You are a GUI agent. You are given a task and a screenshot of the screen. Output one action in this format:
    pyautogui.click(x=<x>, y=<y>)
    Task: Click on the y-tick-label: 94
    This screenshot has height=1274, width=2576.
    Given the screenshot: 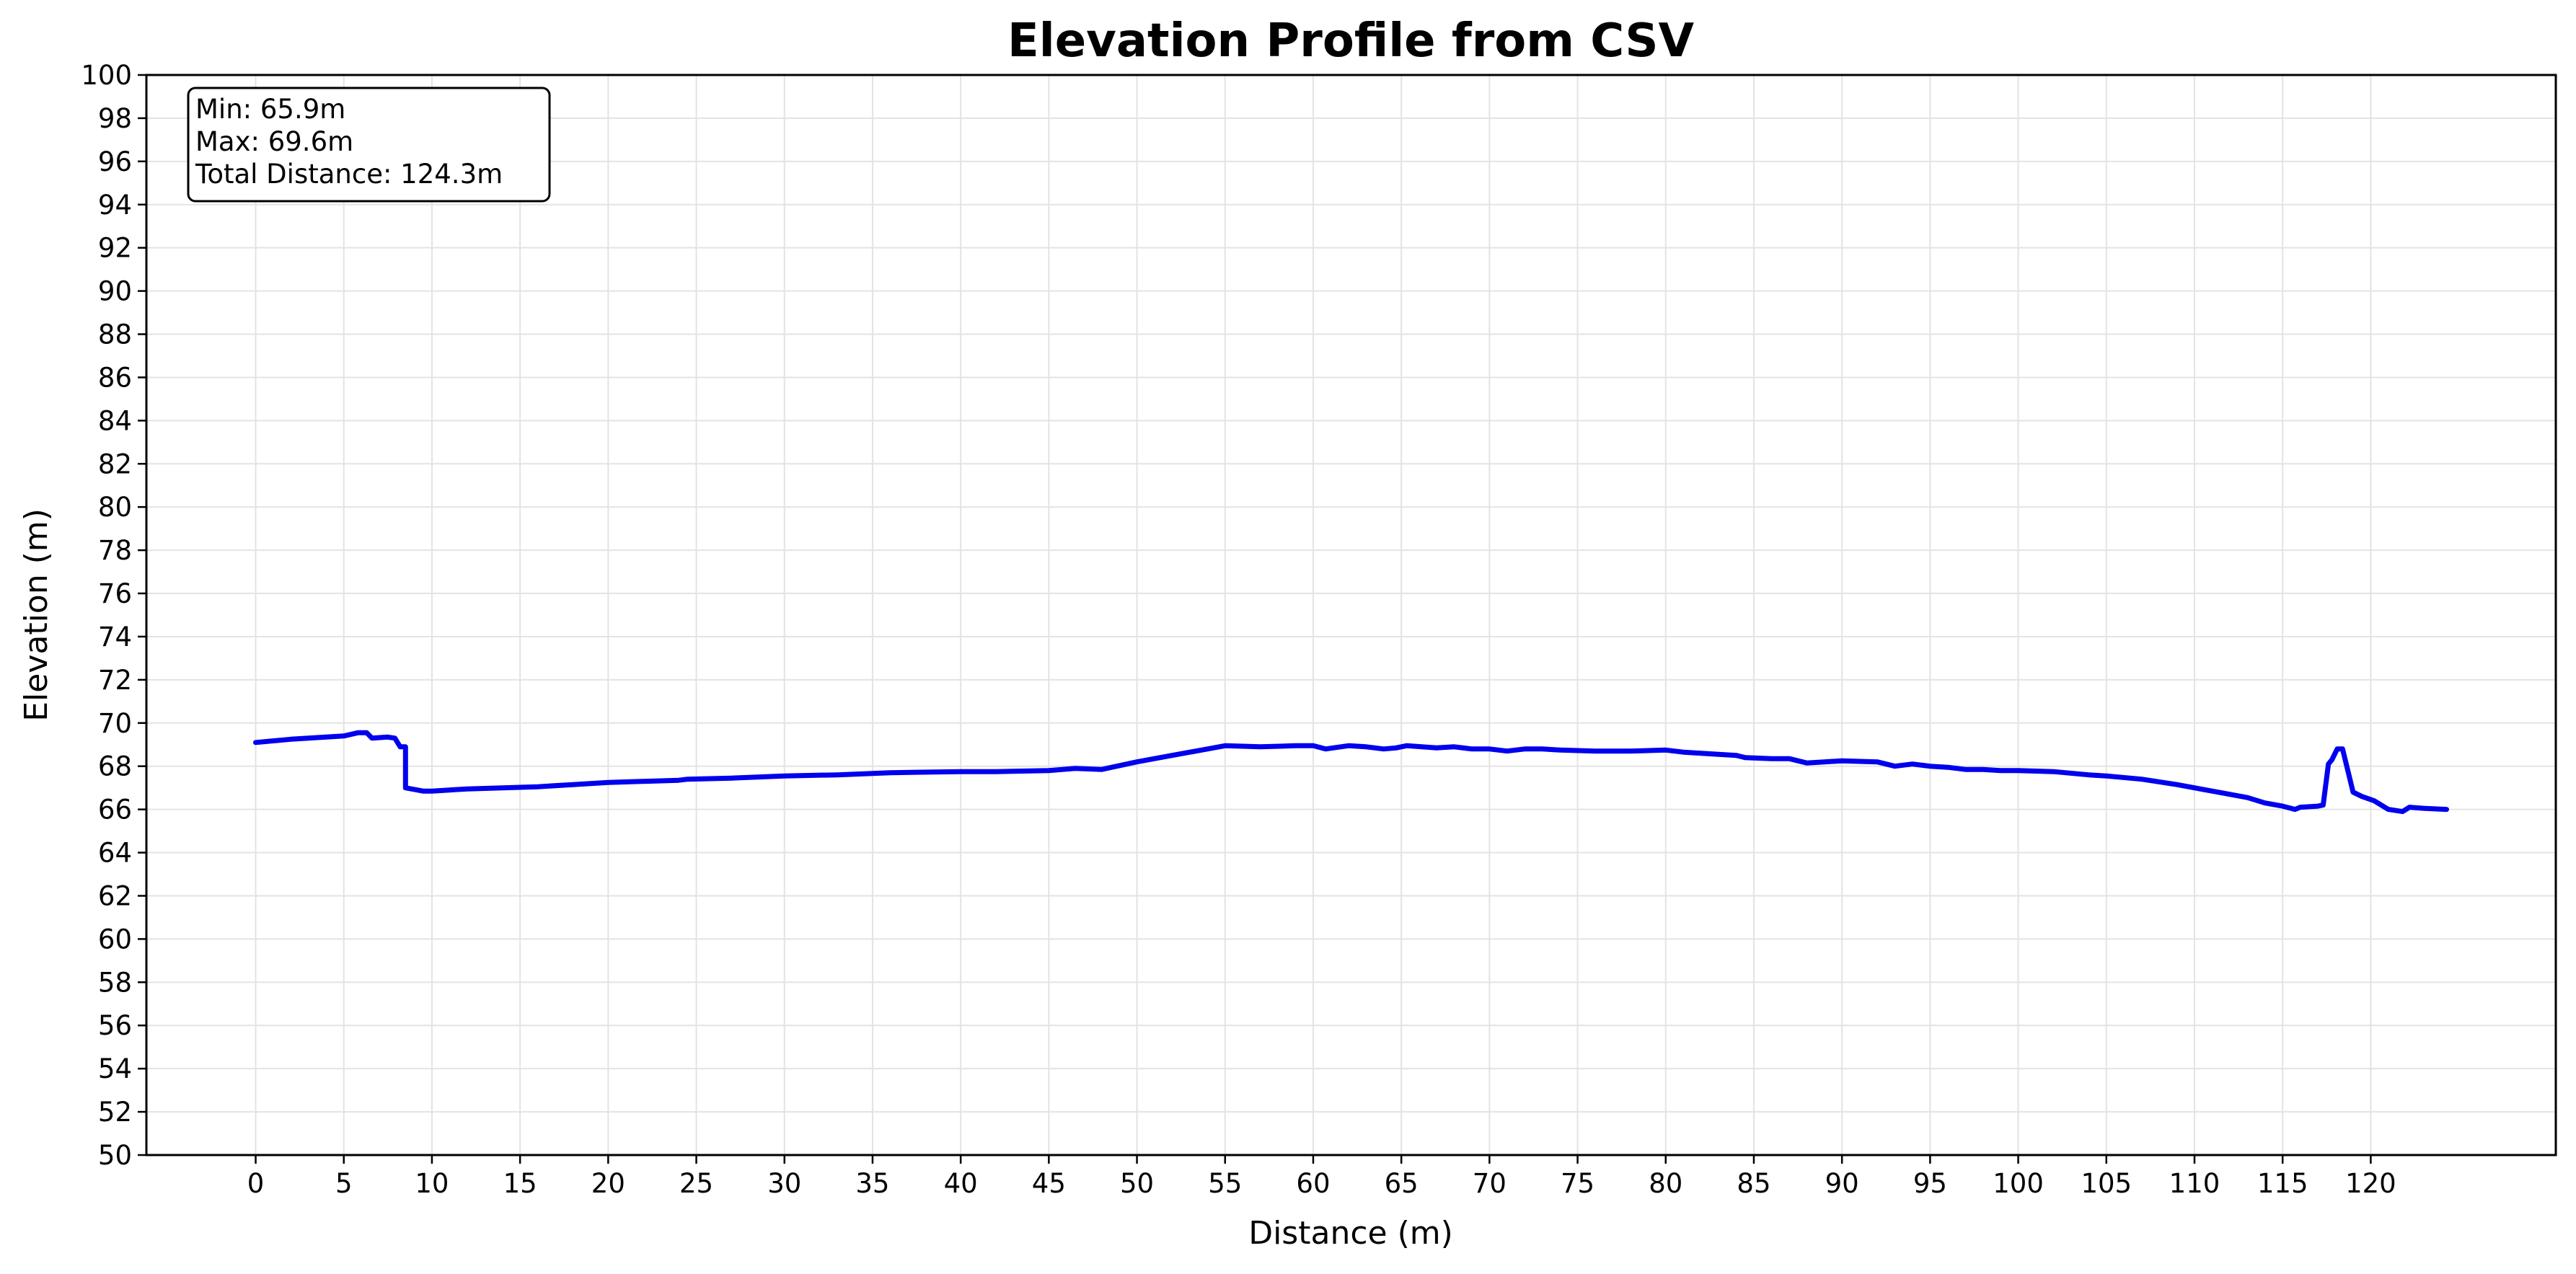 What is the action you would take?
    pyautogui.click(x=115, y=205)
    